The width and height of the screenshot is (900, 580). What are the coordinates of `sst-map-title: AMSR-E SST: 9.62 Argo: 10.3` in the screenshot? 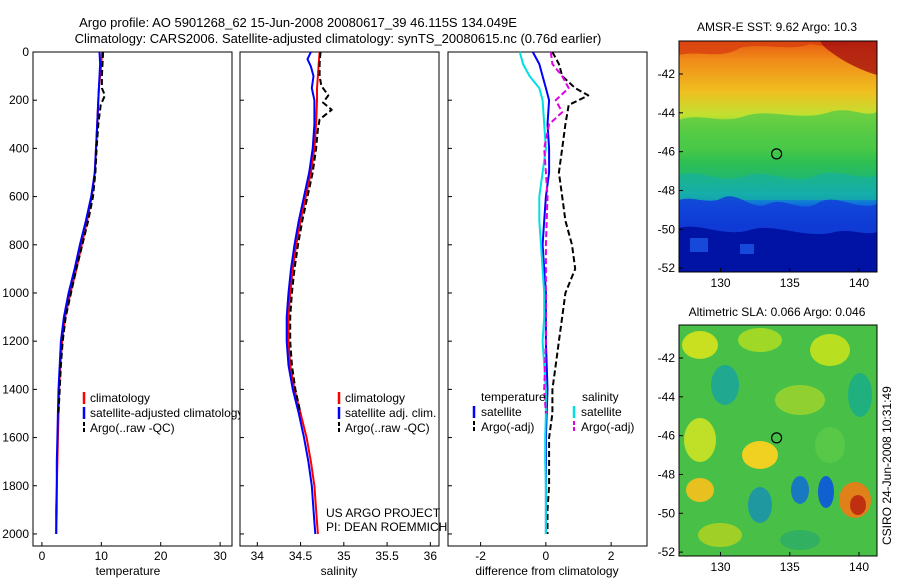 It's located at (777, 27).